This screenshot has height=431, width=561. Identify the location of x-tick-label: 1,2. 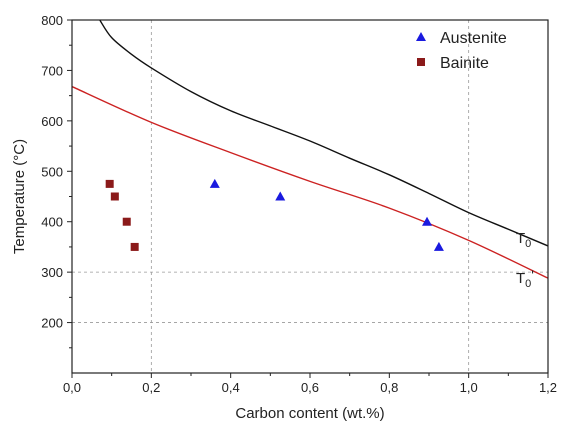
(548, 387).